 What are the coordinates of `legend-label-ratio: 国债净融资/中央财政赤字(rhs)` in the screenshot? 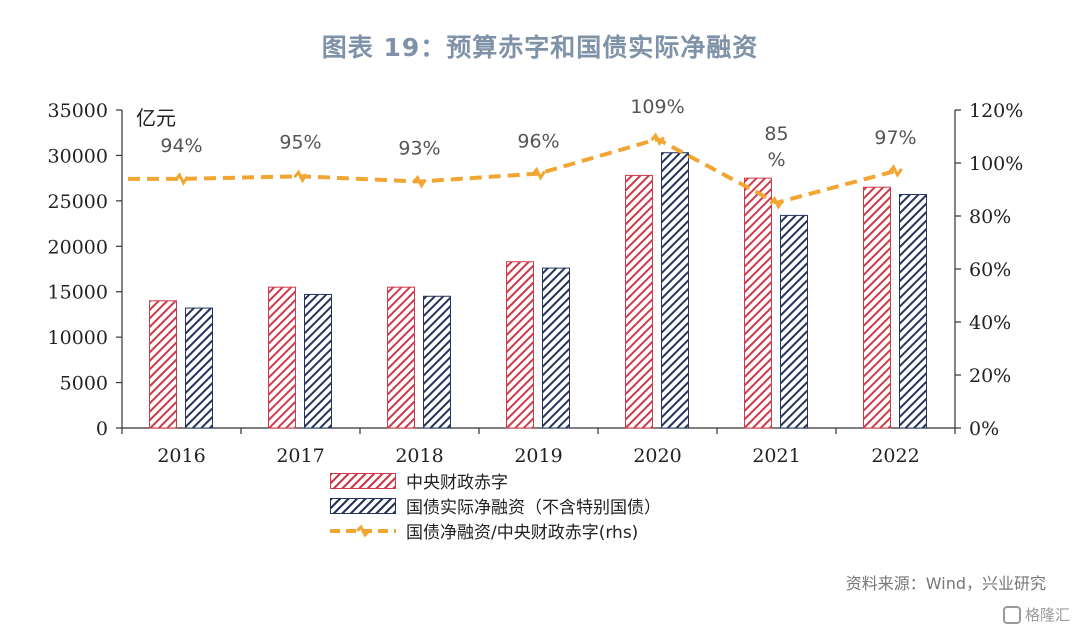 It's located at (522, 533).